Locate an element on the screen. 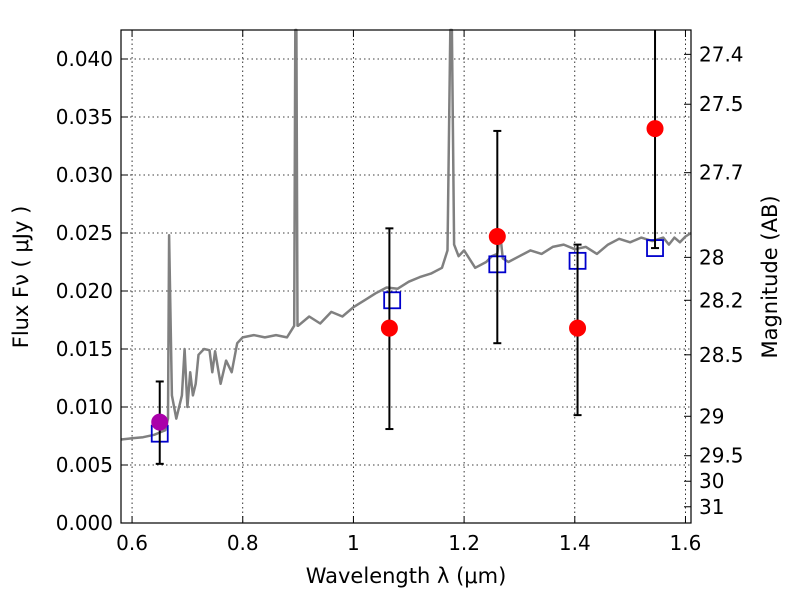 The height and width of the screenshot is (600, 800). y-tick-label: 0.000 is located at coordinates (84, 523).